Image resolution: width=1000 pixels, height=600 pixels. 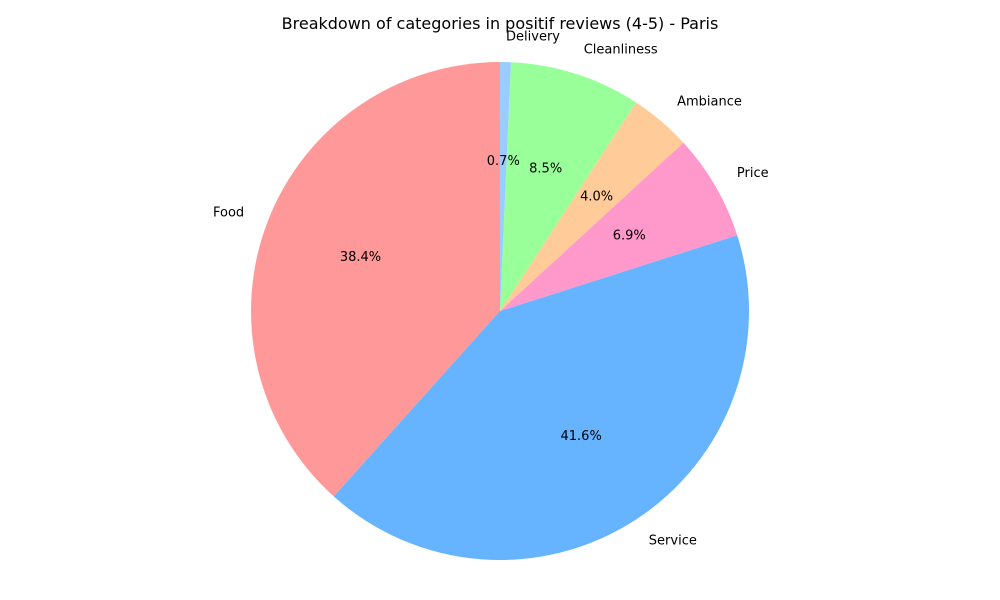 I want to click on category-label-service: Service, so click(x=673, y=540).